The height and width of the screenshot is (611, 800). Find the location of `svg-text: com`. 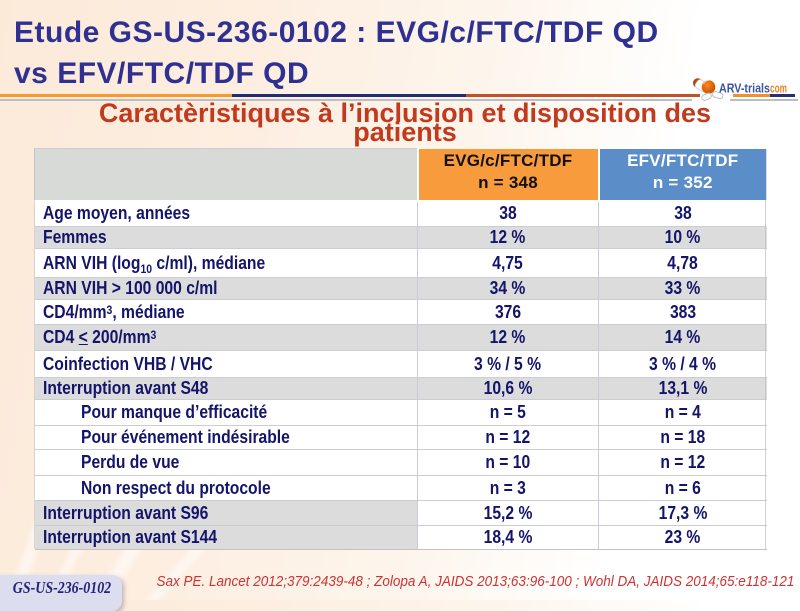

svg-text: com is located at coordinates (778, 88).